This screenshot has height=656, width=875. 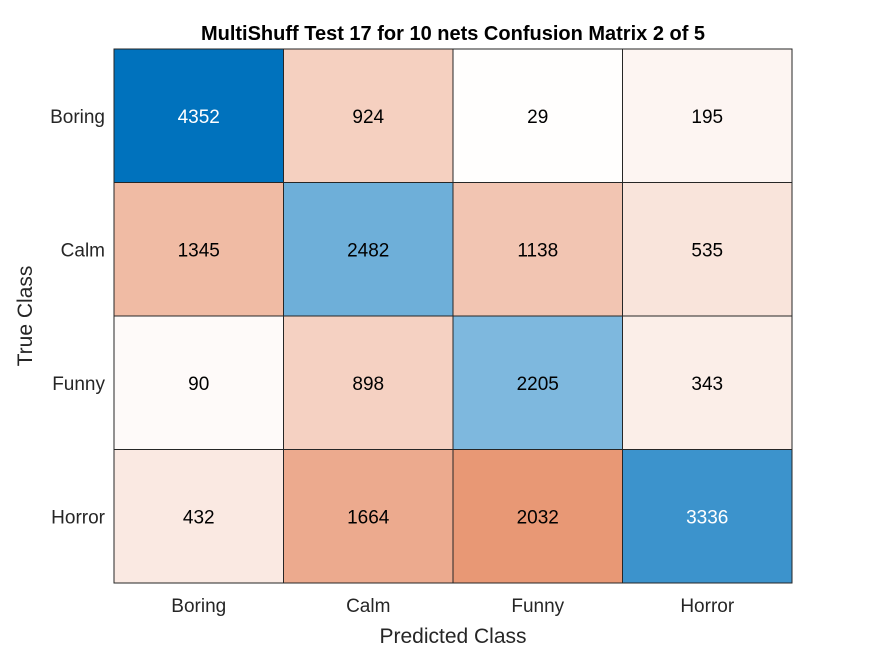 I want to click on row-tick-calm: Calm, so click(x=83, y=250).